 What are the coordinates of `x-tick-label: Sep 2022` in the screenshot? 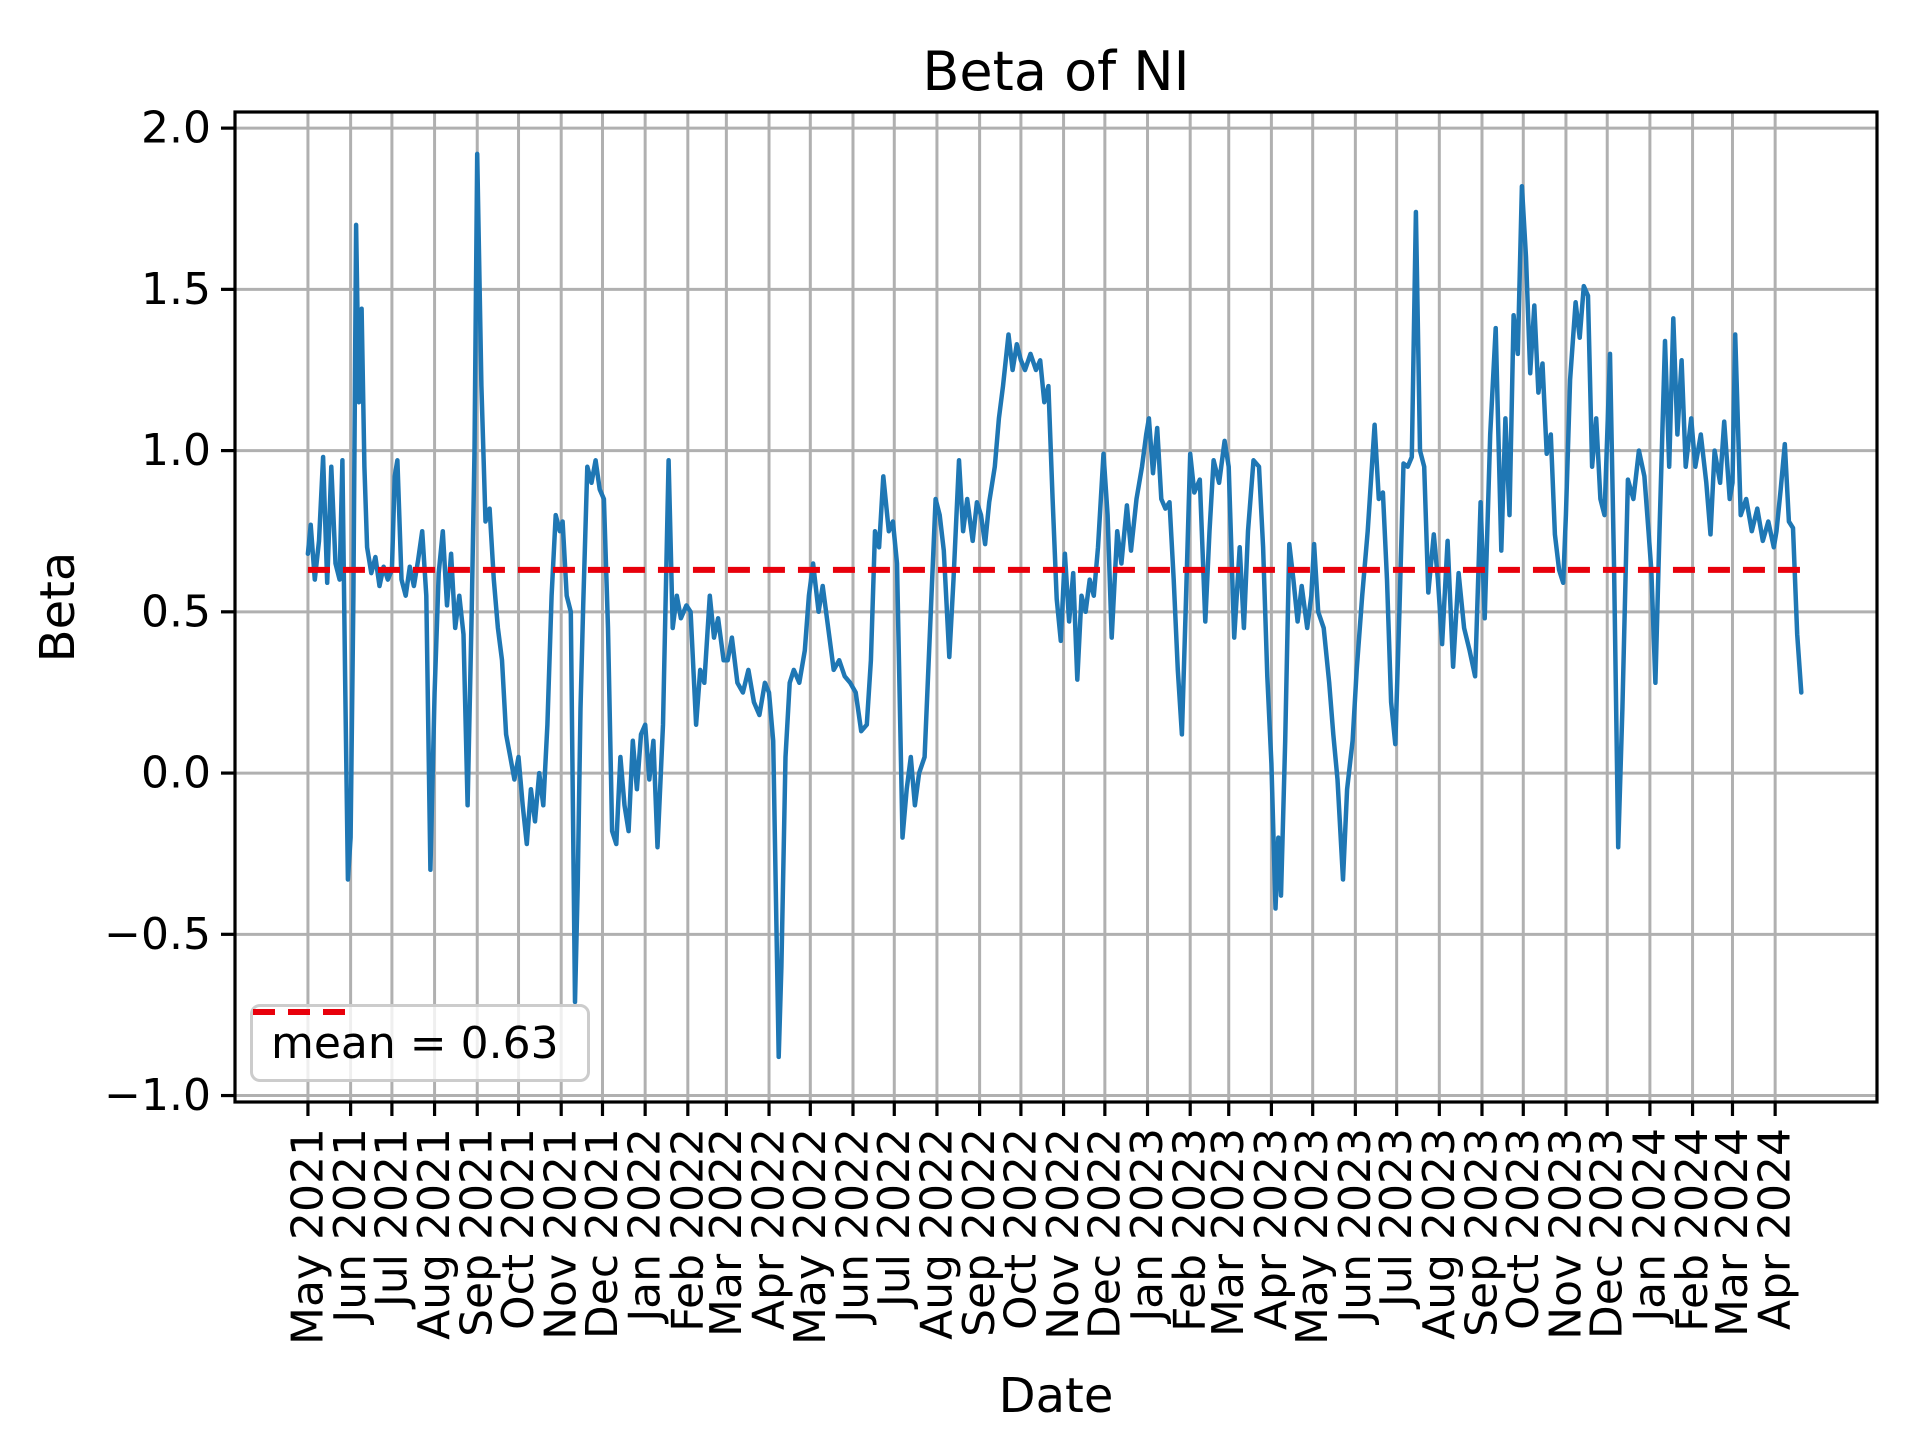 It's located at (979, 1232).